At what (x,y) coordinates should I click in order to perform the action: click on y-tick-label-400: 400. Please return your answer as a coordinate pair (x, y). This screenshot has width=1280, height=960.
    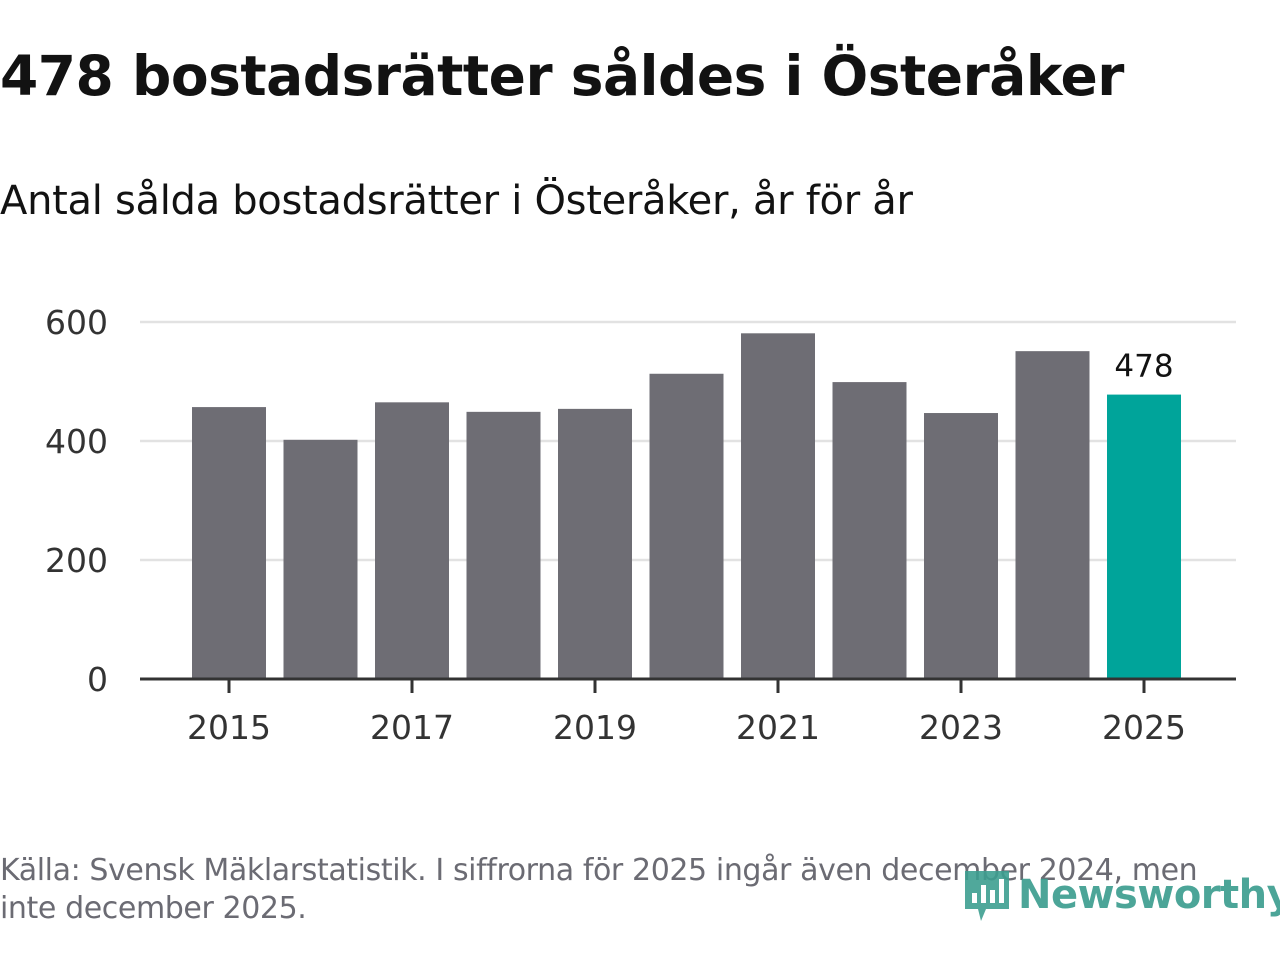
    Looking at the image, I should click on (76, 441).